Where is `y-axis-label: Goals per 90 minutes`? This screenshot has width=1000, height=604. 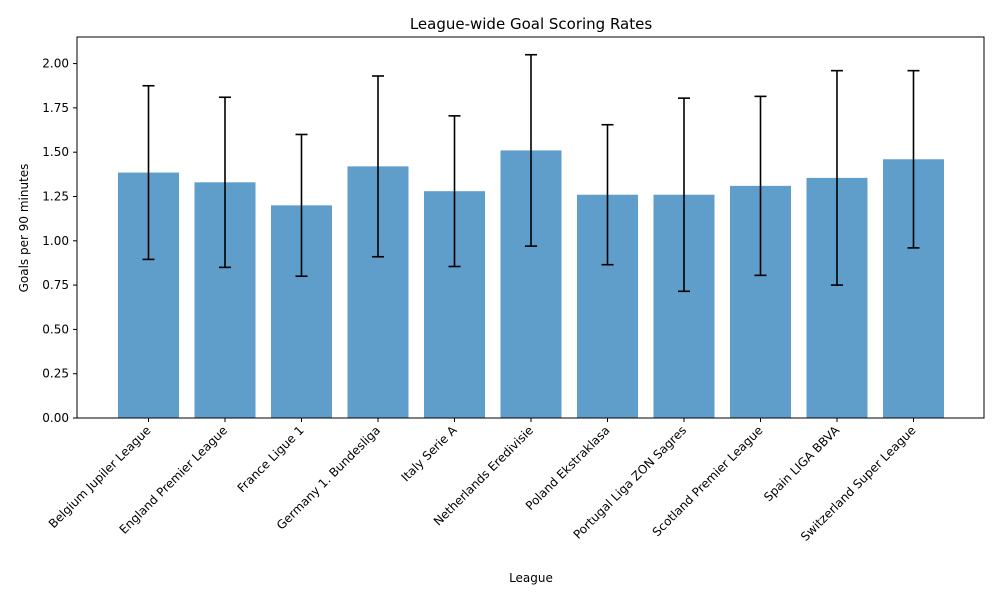
y-axis-label: Goals per 90 minutes is located at coordinates (24, 228).